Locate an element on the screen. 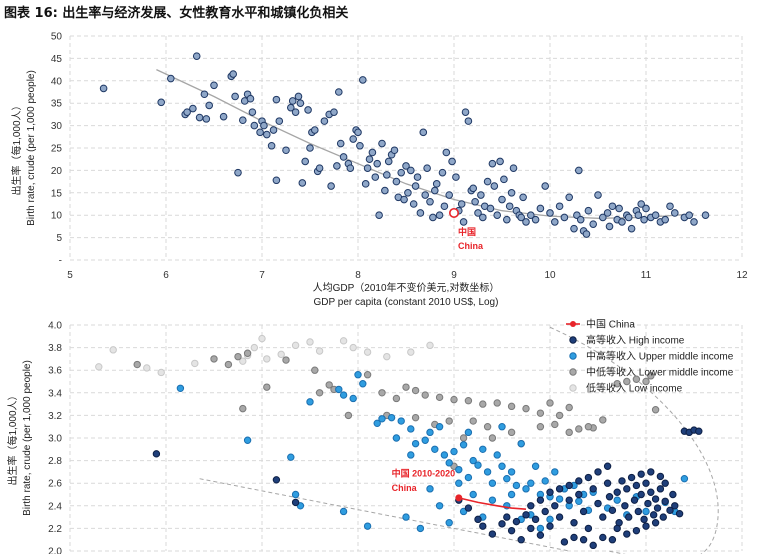 This screenshot has width=770, height=554. bottom-y-tick-label: 3.6 is located at coordinates (55, 371).